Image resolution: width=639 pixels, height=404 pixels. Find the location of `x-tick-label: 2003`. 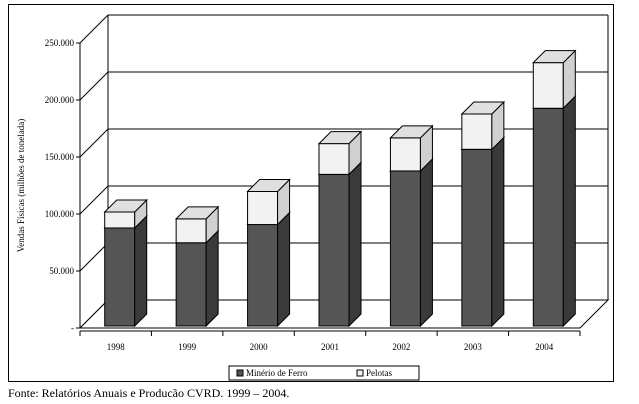

x-tick-label: 2003 is located at coordinates (473, 347).